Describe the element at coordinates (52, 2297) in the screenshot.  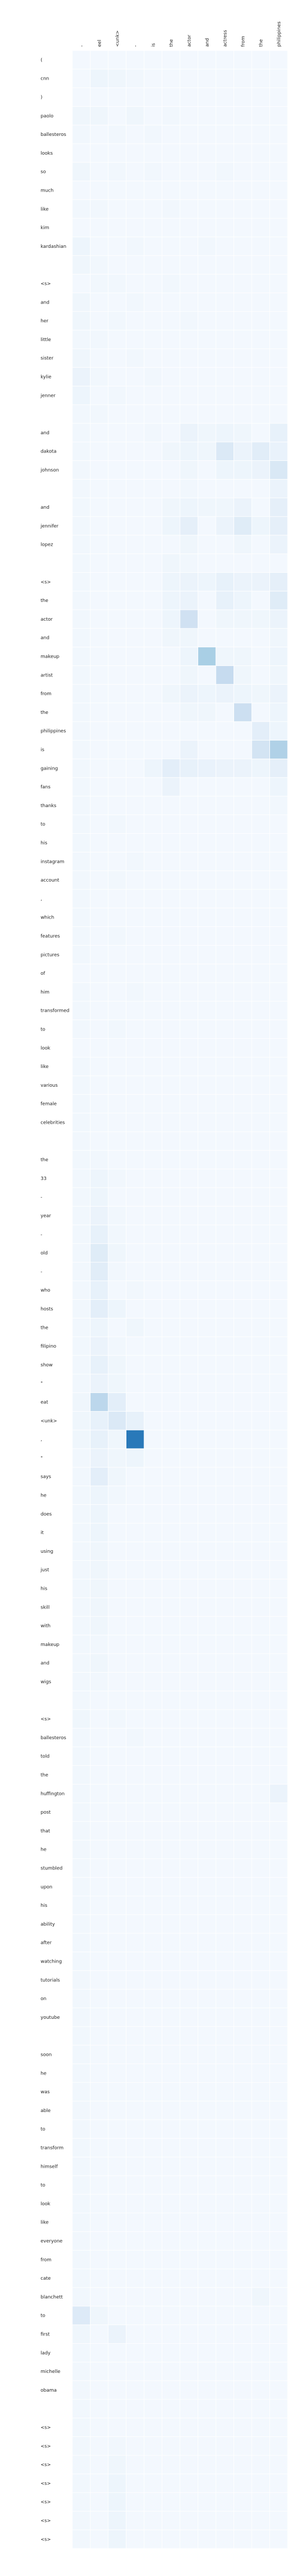
I see `row-label: blanchett` at that location.